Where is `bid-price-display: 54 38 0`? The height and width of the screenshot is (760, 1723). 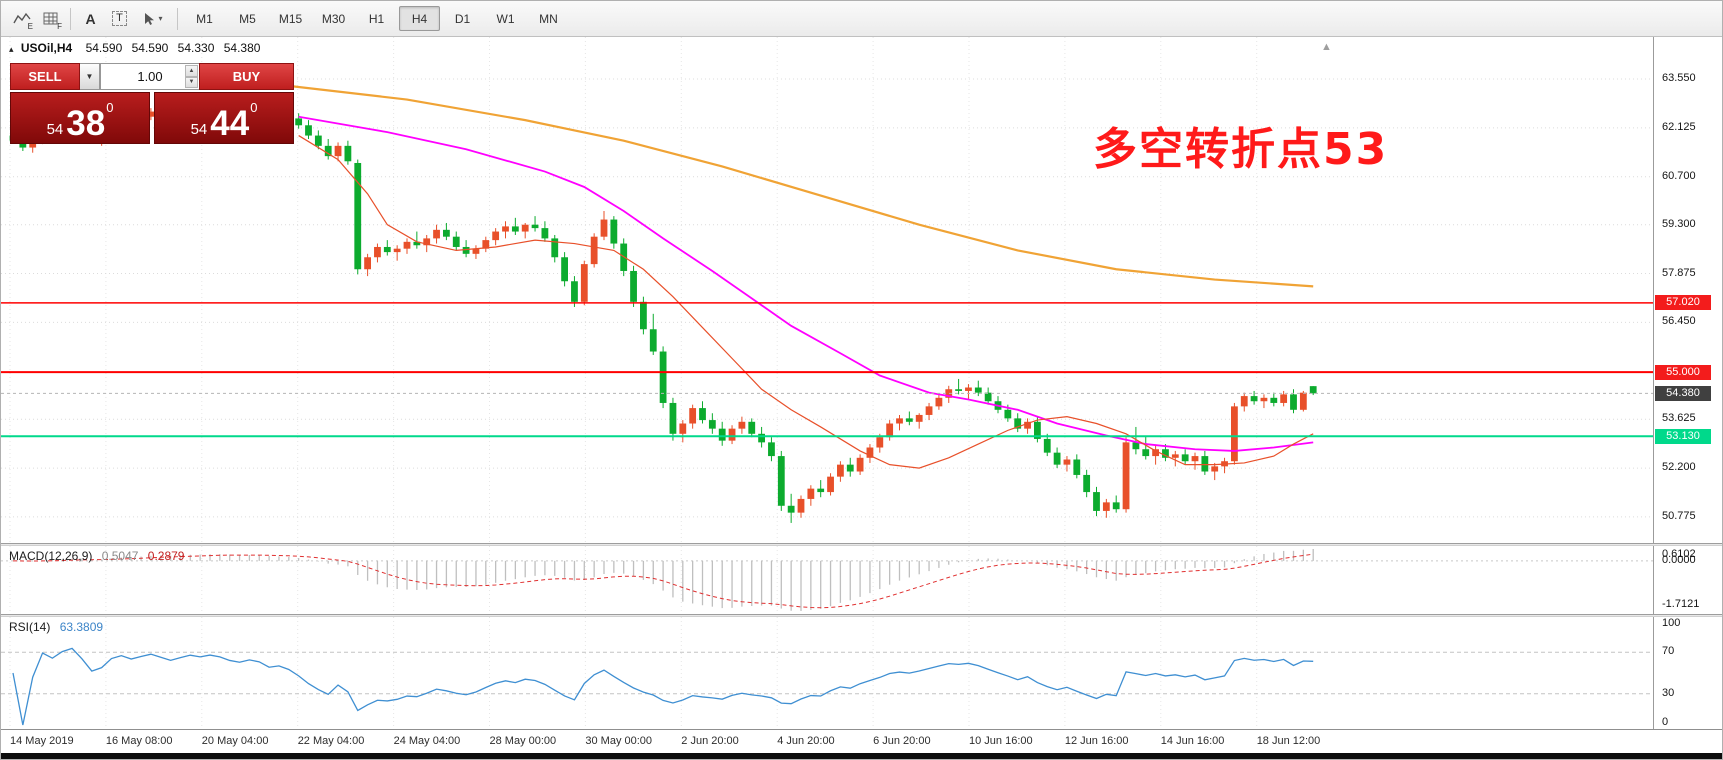 bid-price-display: 54 38 0 is located at coordinates (80, 118).